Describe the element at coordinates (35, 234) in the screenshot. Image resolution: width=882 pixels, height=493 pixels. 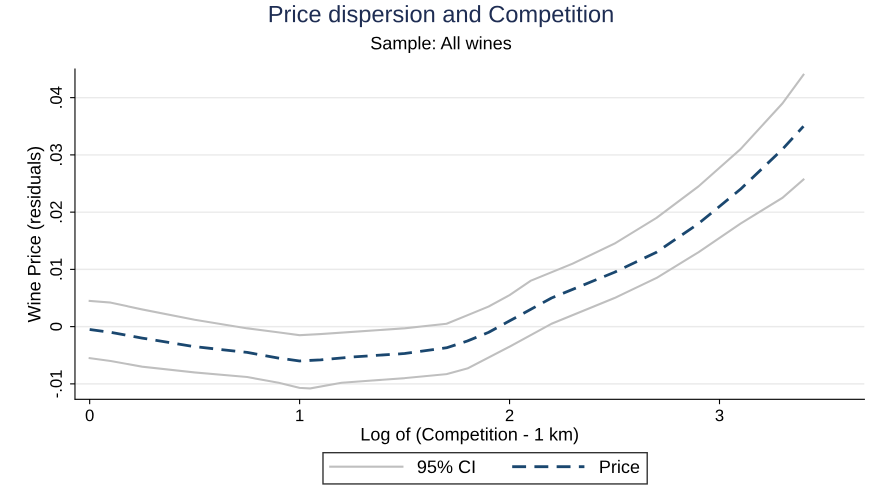
I see `y-axis-title: Wine Price (residuals)` at that location.